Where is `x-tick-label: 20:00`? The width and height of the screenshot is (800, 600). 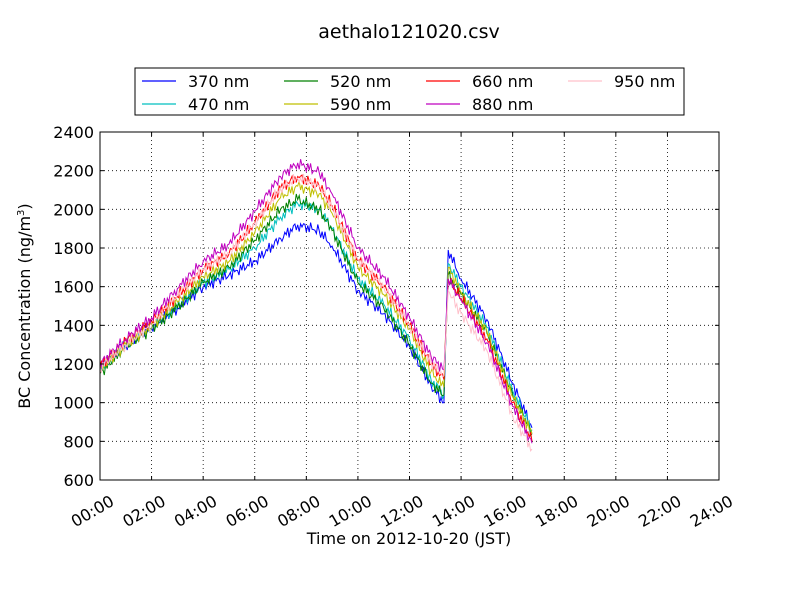 x-tick-label: 20:00 is located at coordinates (608, 511).